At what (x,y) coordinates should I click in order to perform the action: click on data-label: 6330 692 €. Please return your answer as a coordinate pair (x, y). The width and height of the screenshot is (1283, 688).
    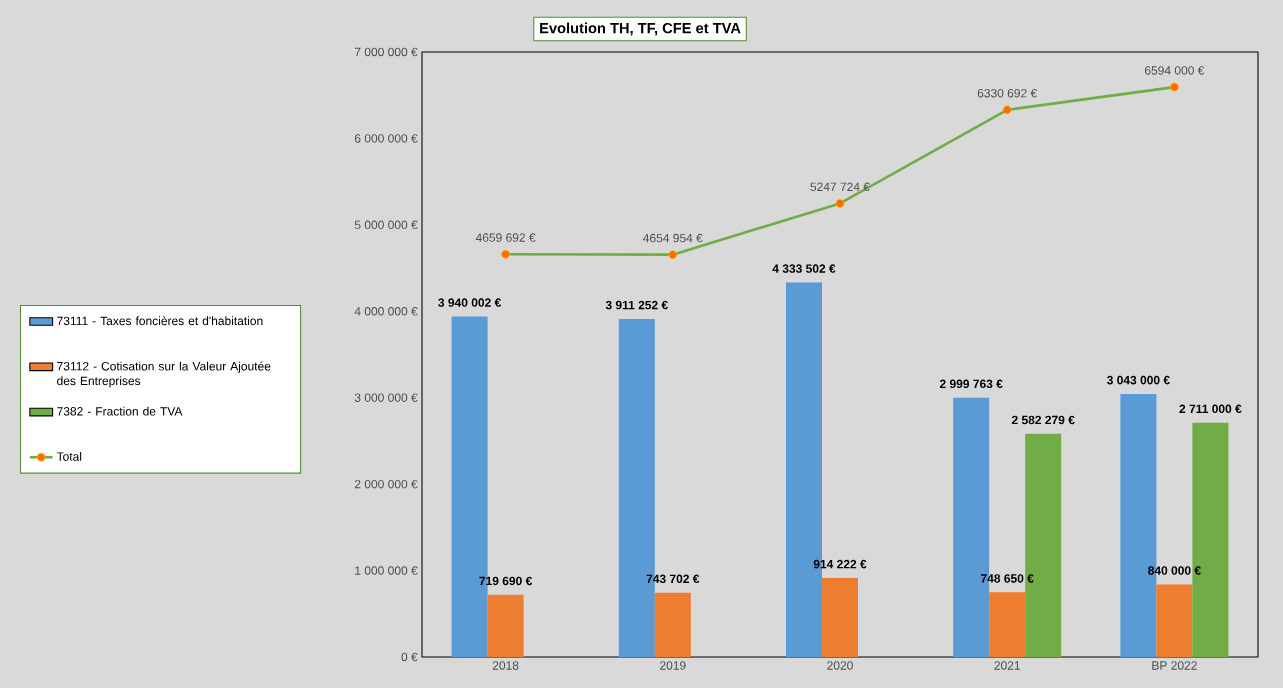
    Looking at the image, I should click on (1007, 93).